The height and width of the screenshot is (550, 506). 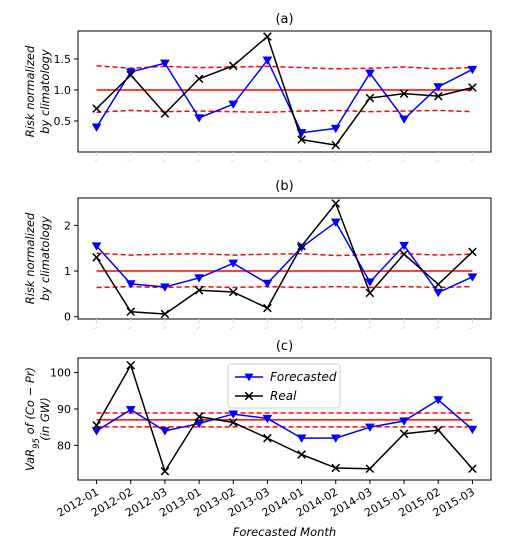 I want to click on y-axis-label: (in GW), so click(x=45, y=418).